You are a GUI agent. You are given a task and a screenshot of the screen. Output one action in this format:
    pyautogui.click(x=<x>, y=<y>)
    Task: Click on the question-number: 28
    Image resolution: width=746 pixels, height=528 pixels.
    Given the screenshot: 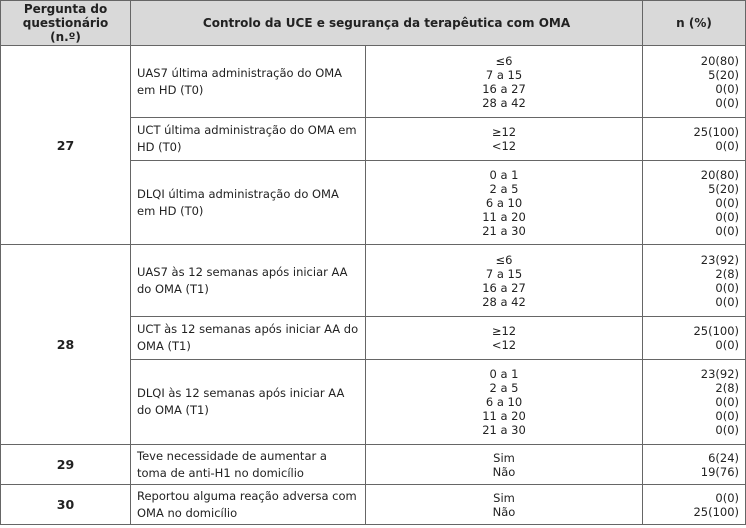 What is the action you would take?
    pyautogui.click(x=65, y=344)
    